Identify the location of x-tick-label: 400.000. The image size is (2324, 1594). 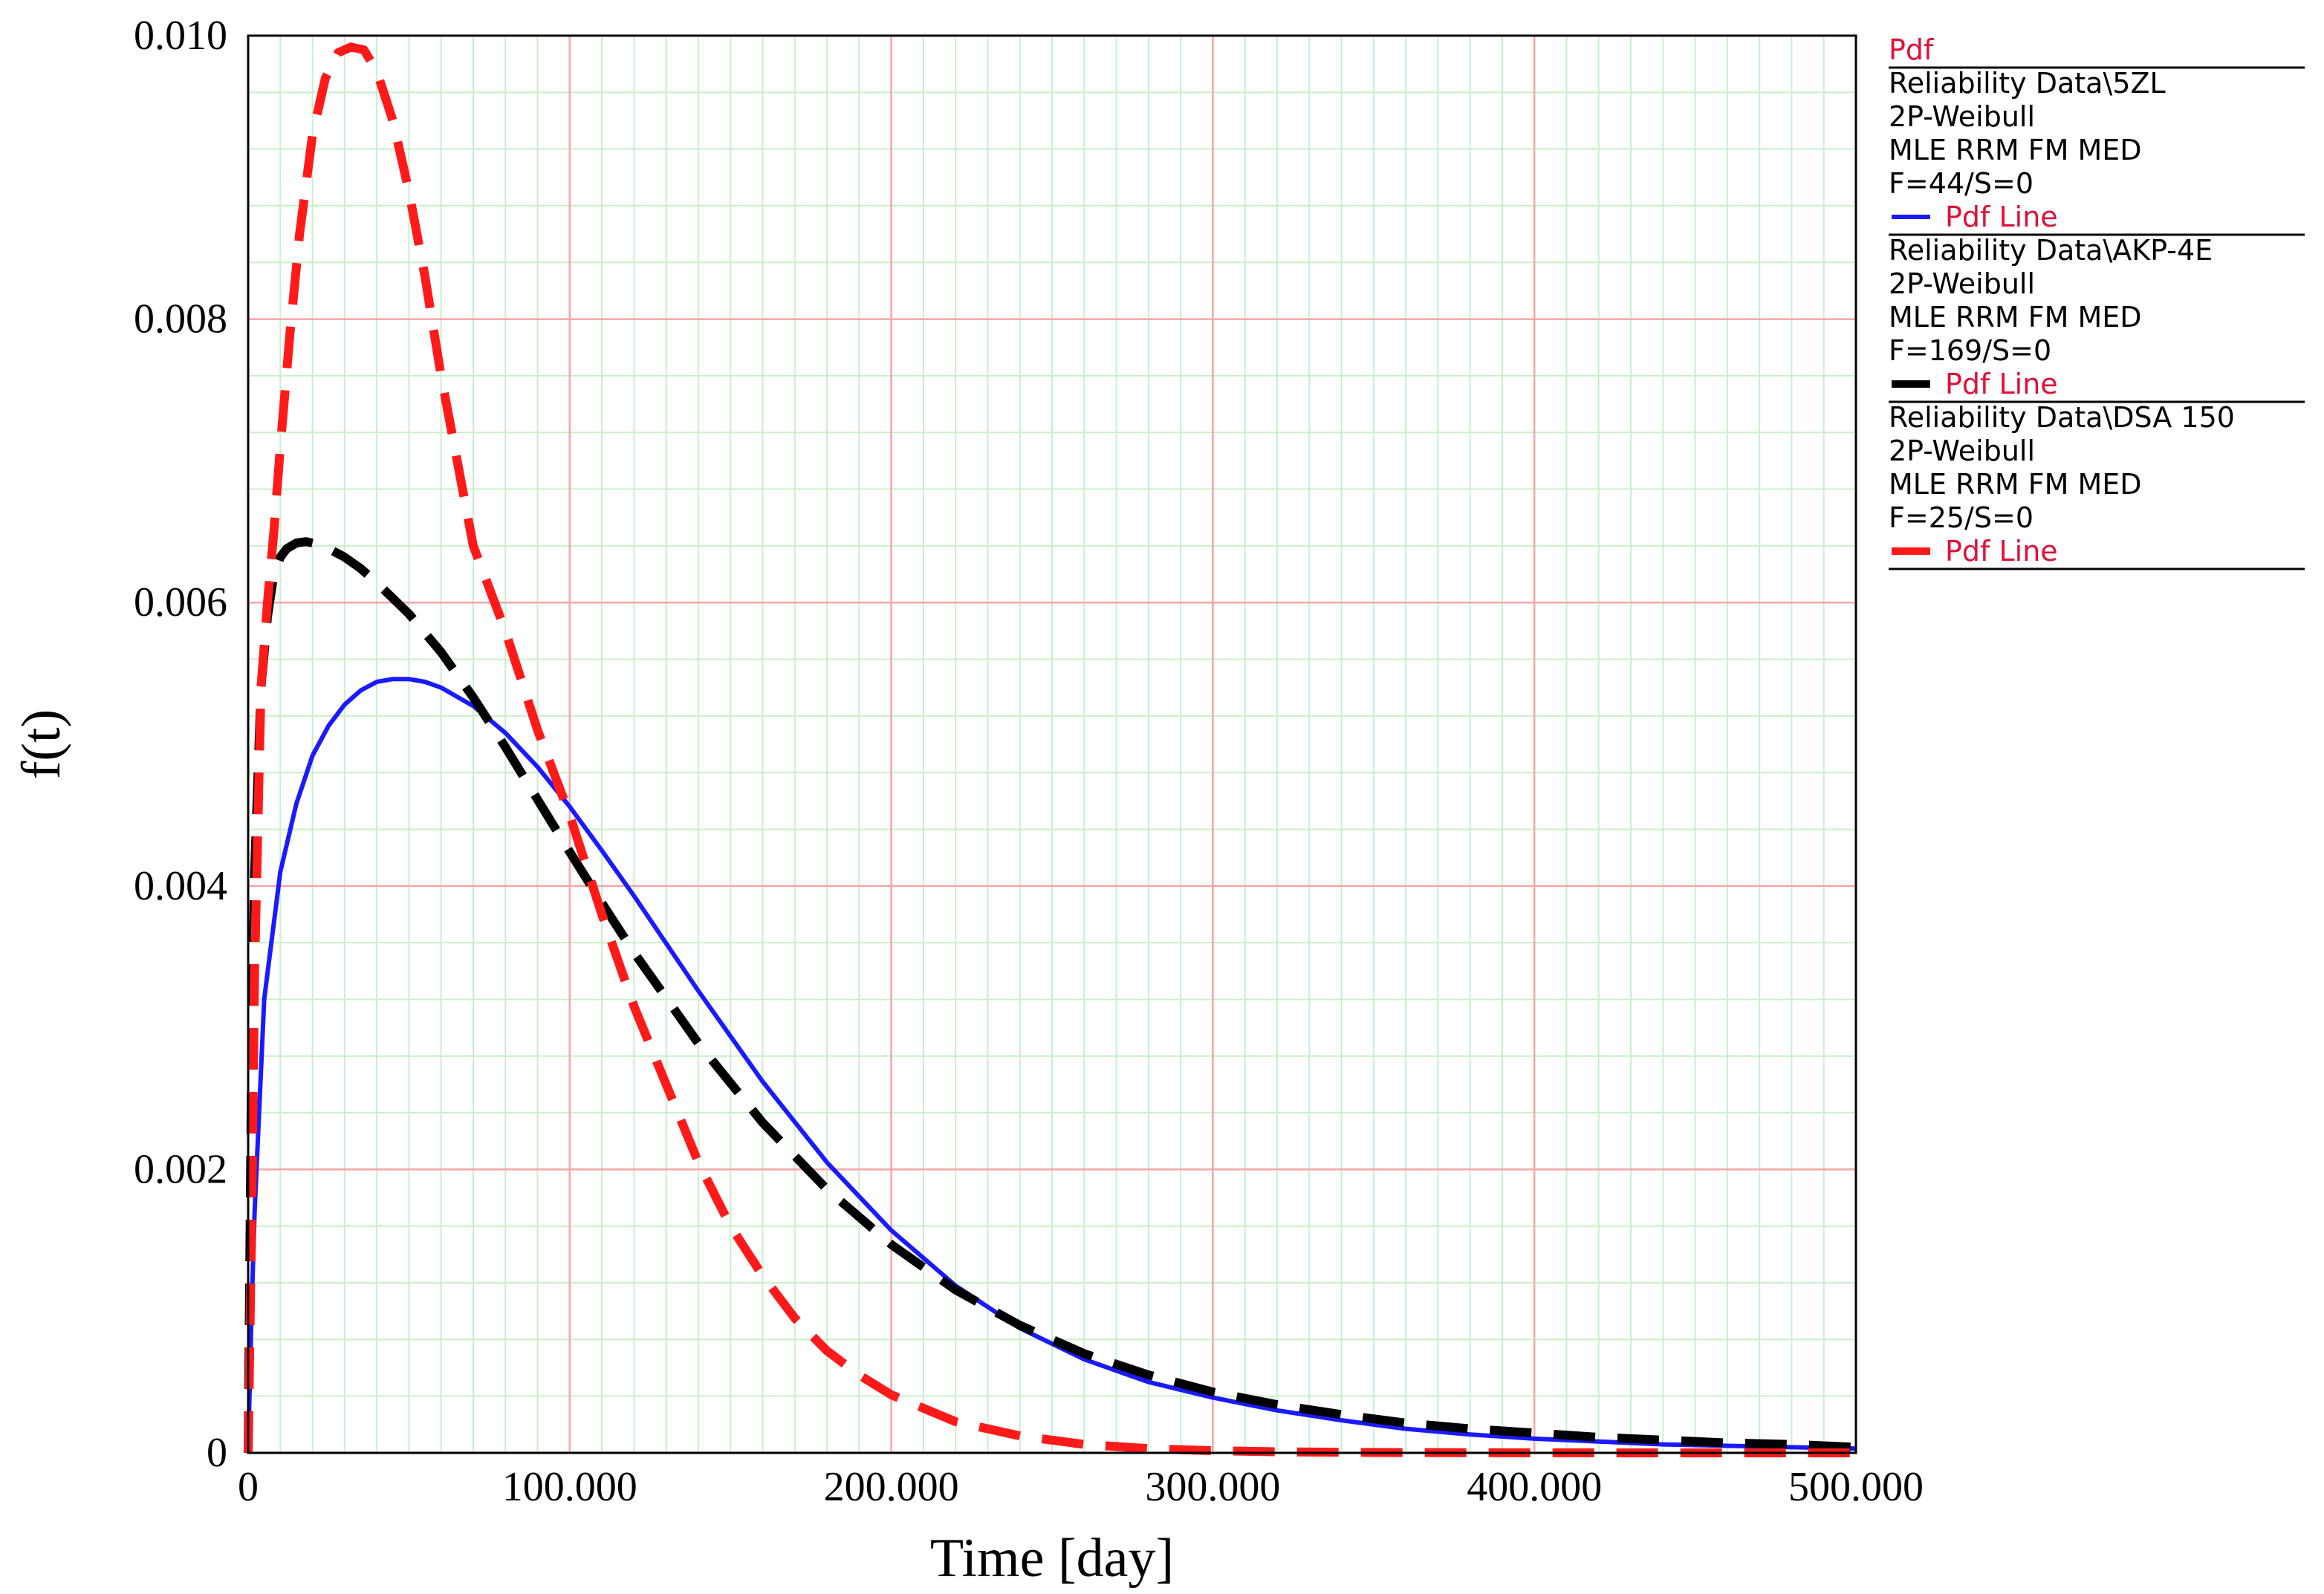
(1534, 1487).